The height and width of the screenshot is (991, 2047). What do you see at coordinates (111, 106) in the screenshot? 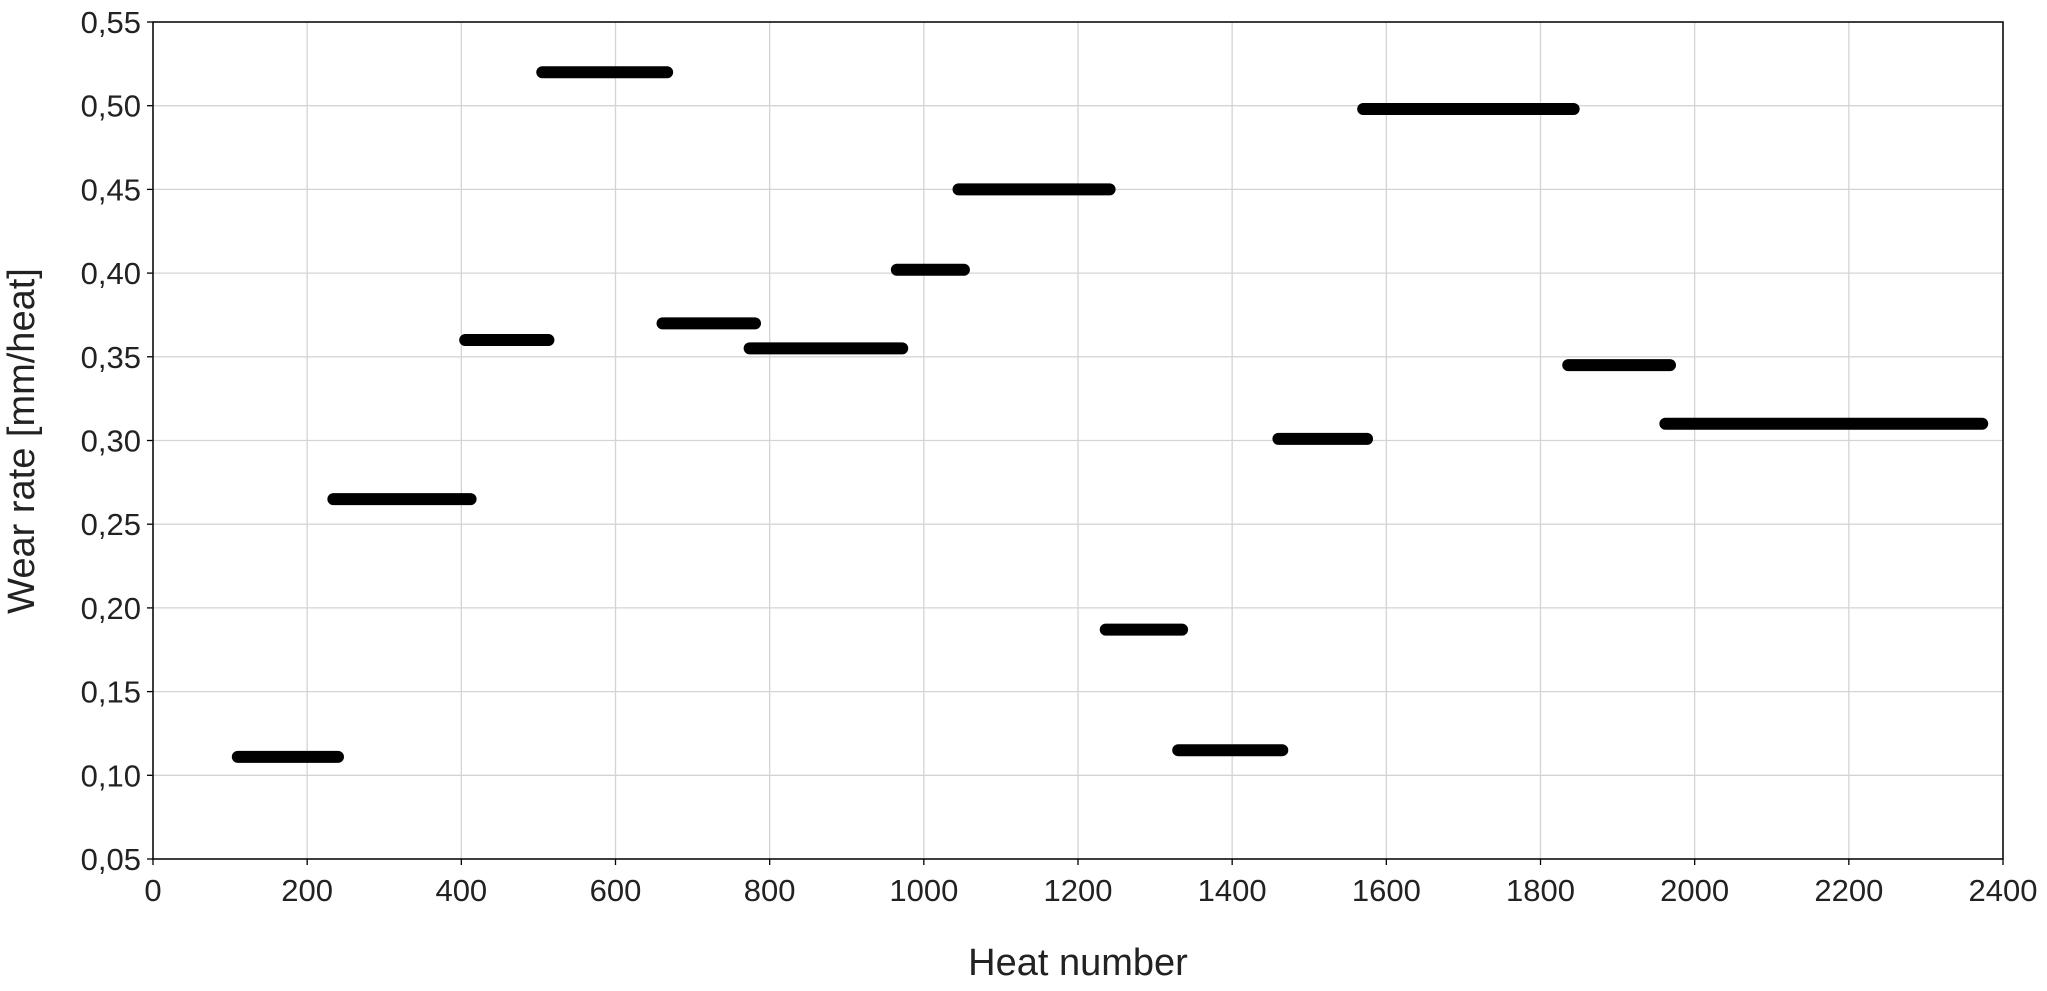
I see `y-tick-label: 0,50` at bounding box center [111, 106].